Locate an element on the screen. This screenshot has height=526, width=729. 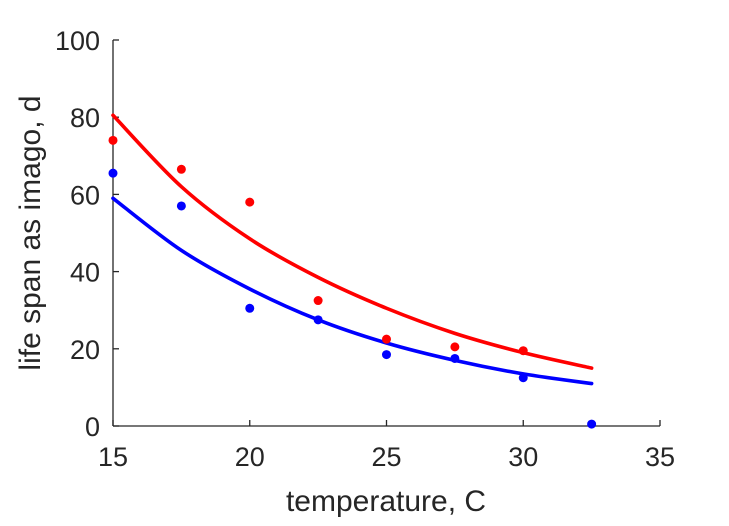
y-tick-label: 0 is located at coordinates (92, 427).